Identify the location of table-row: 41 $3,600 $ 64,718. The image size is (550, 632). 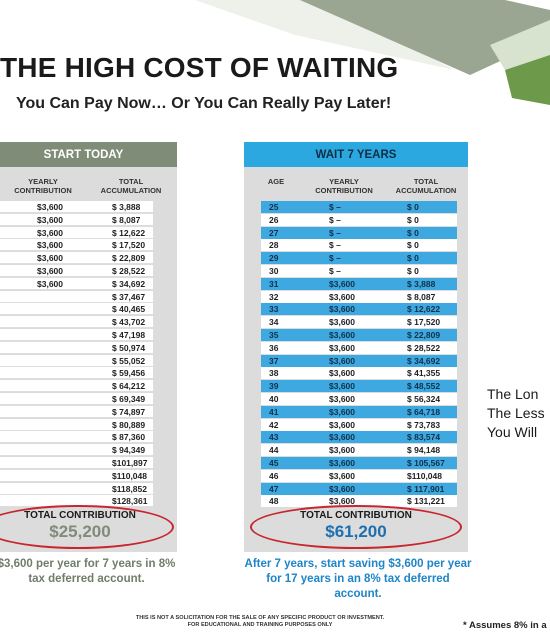
(359, 411).